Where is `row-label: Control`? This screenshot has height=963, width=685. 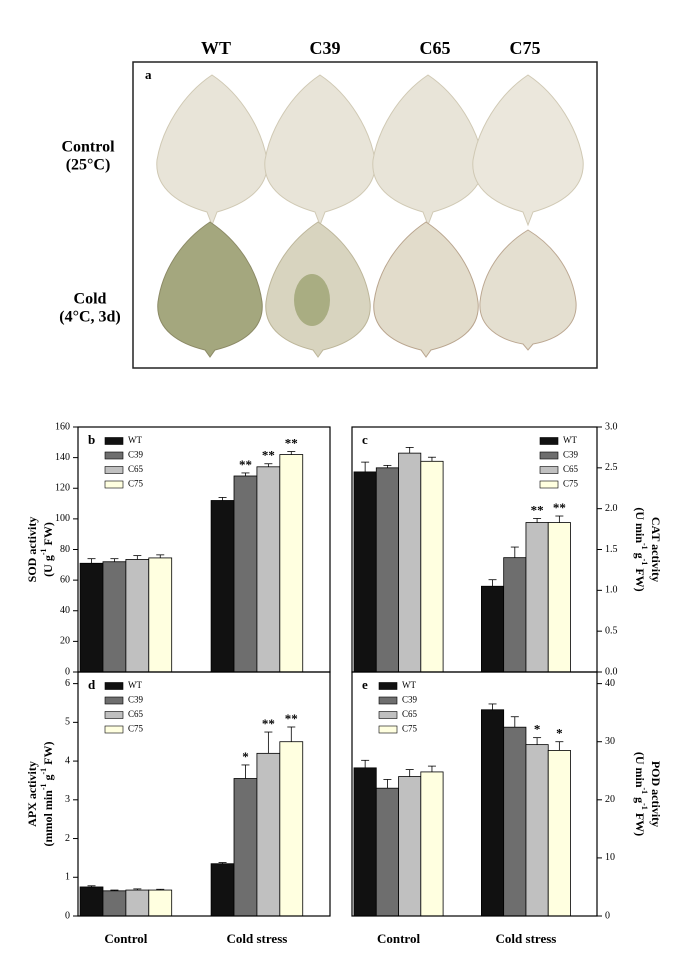 row-label: Control is located at coordinates (88, 147).